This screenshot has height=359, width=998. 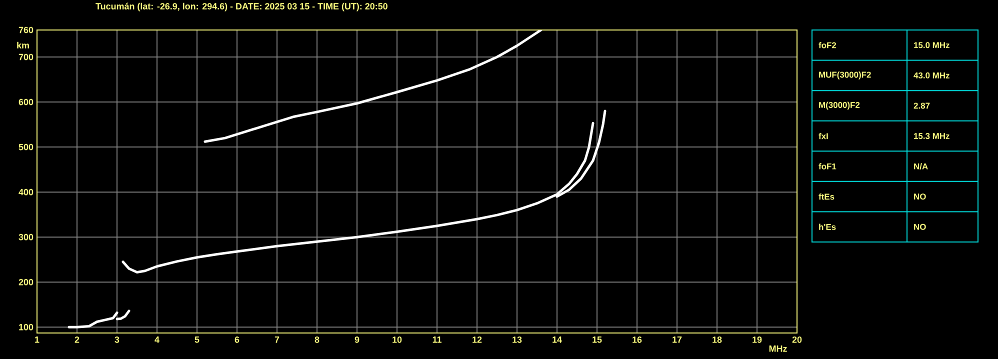 What do you see at coordinates (157, 339) in the screenshot?
I see `x-tick-label: 4` at bounding box center [157, 339].